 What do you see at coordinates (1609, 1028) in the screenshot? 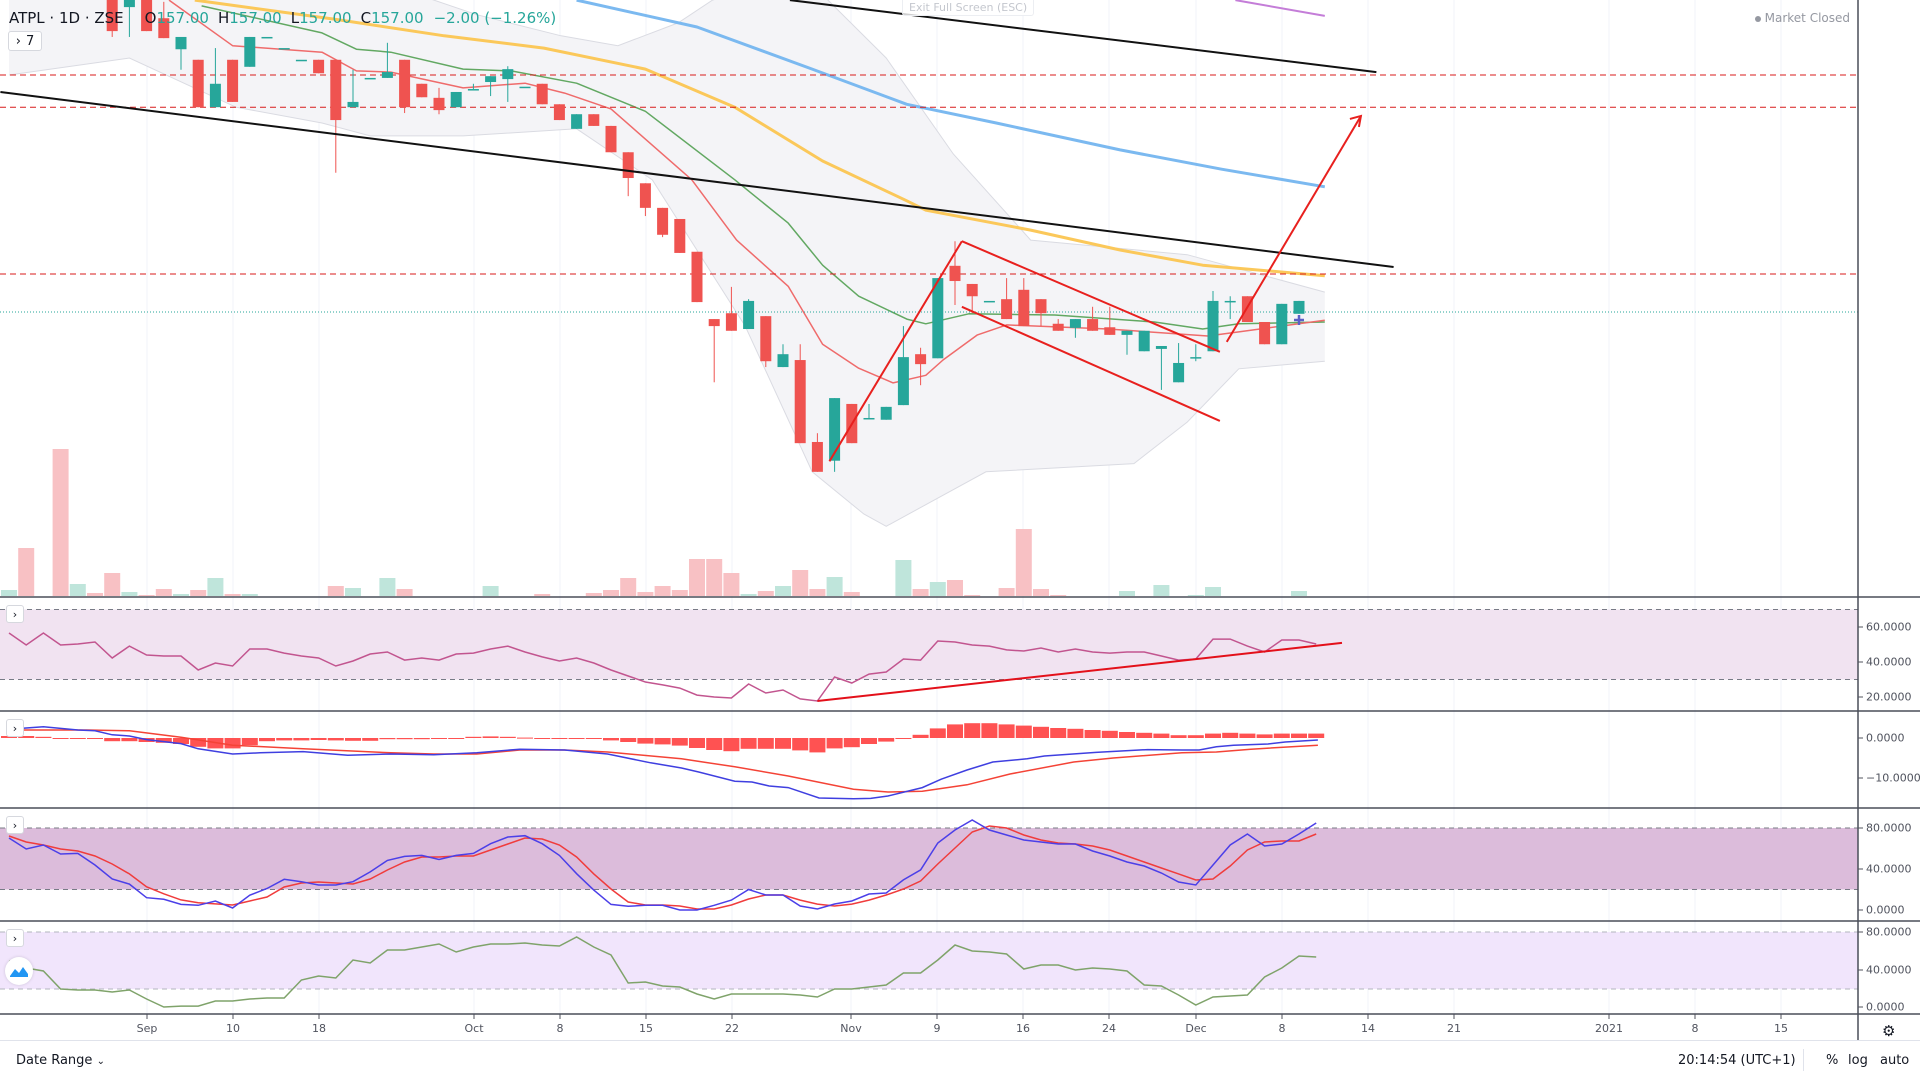
I see `time-axis-label: 2021` at bounding box center [1609, 1028].